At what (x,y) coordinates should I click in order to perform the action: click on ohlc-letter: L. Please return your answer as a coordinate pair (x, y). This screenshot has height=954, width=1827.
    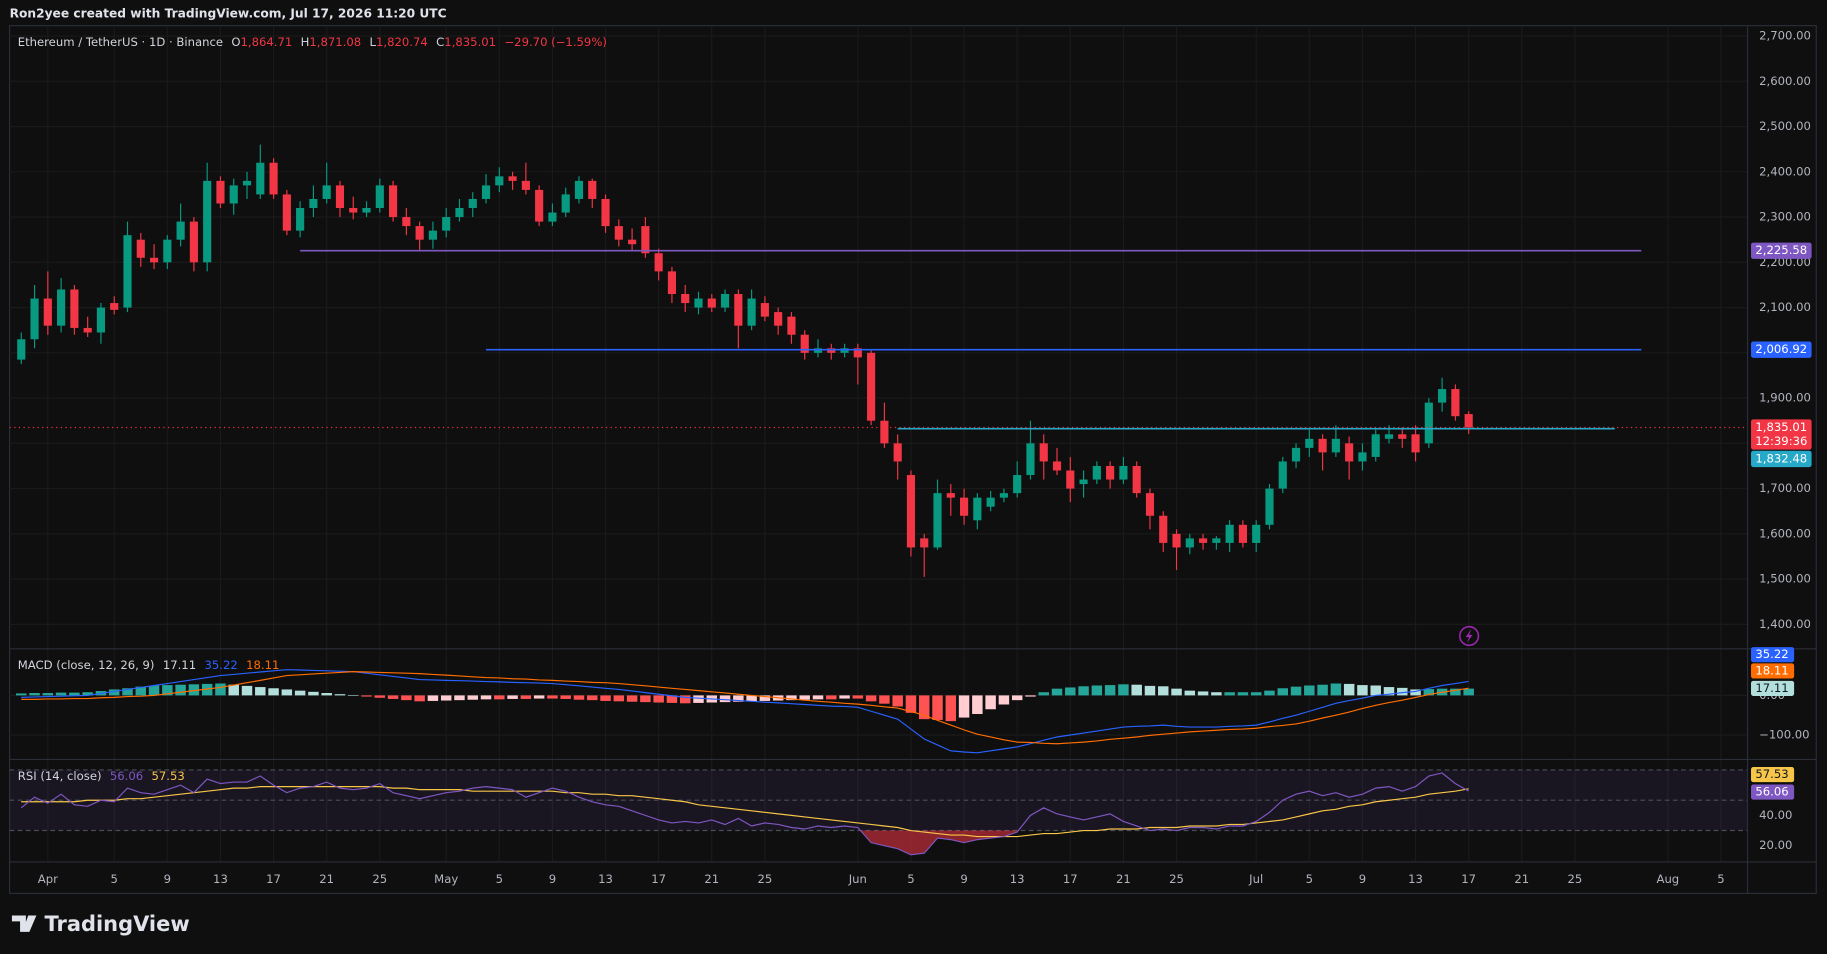
    Looking at the image, I should click on (373, 41).